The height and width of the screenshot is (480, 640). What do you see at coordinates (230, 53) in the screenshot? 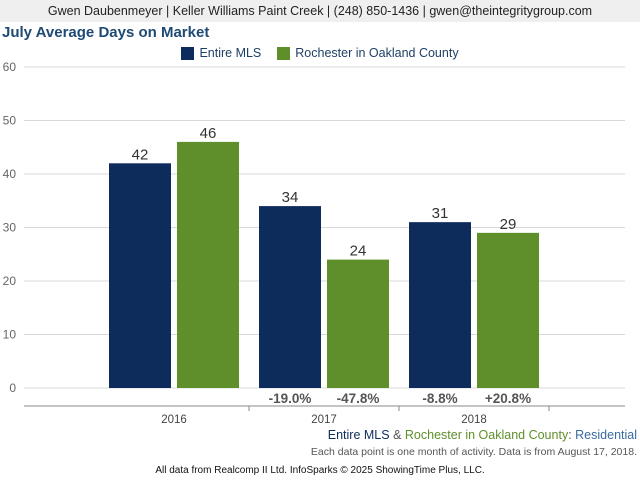
I see `legend-label-entire-mls: Entire MLS` at bounding box center [230, 53].